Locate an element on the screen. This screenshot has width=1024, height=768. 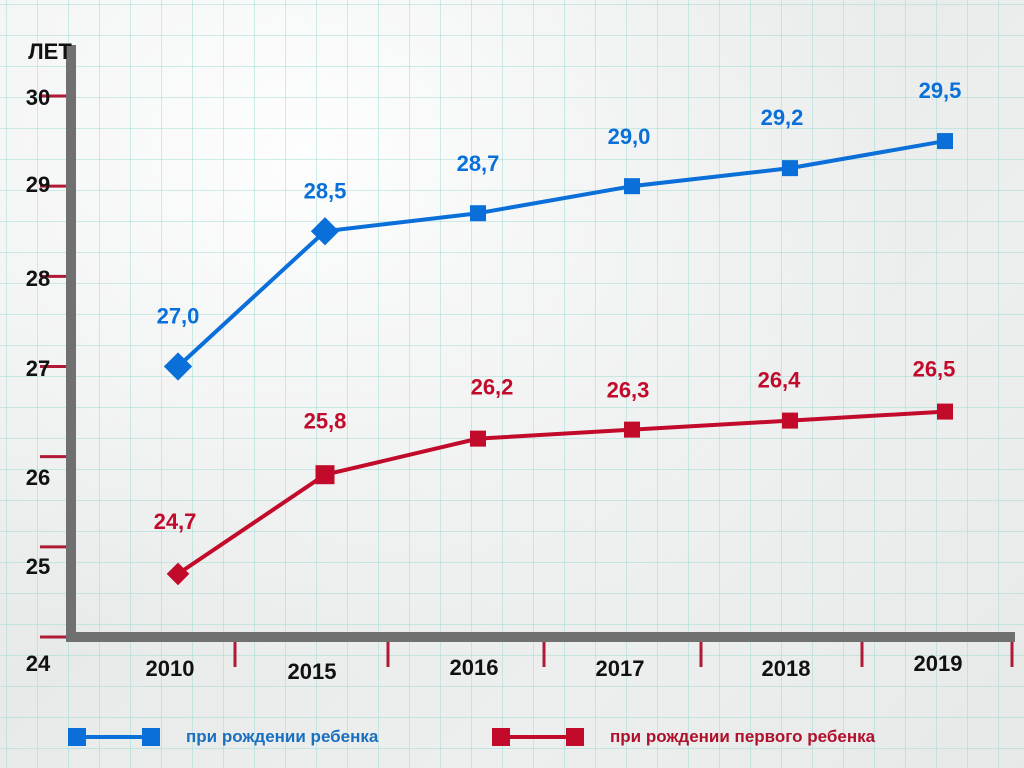
legend-label: при рождении ребенка is located at coordinates (282, 736).